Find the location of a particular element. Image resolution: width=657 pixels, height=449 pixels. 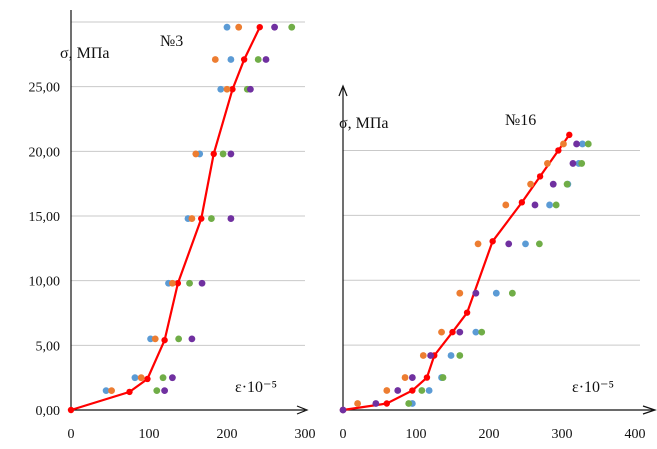

x-tick-label: 200 is located at coordinates (227, 434).